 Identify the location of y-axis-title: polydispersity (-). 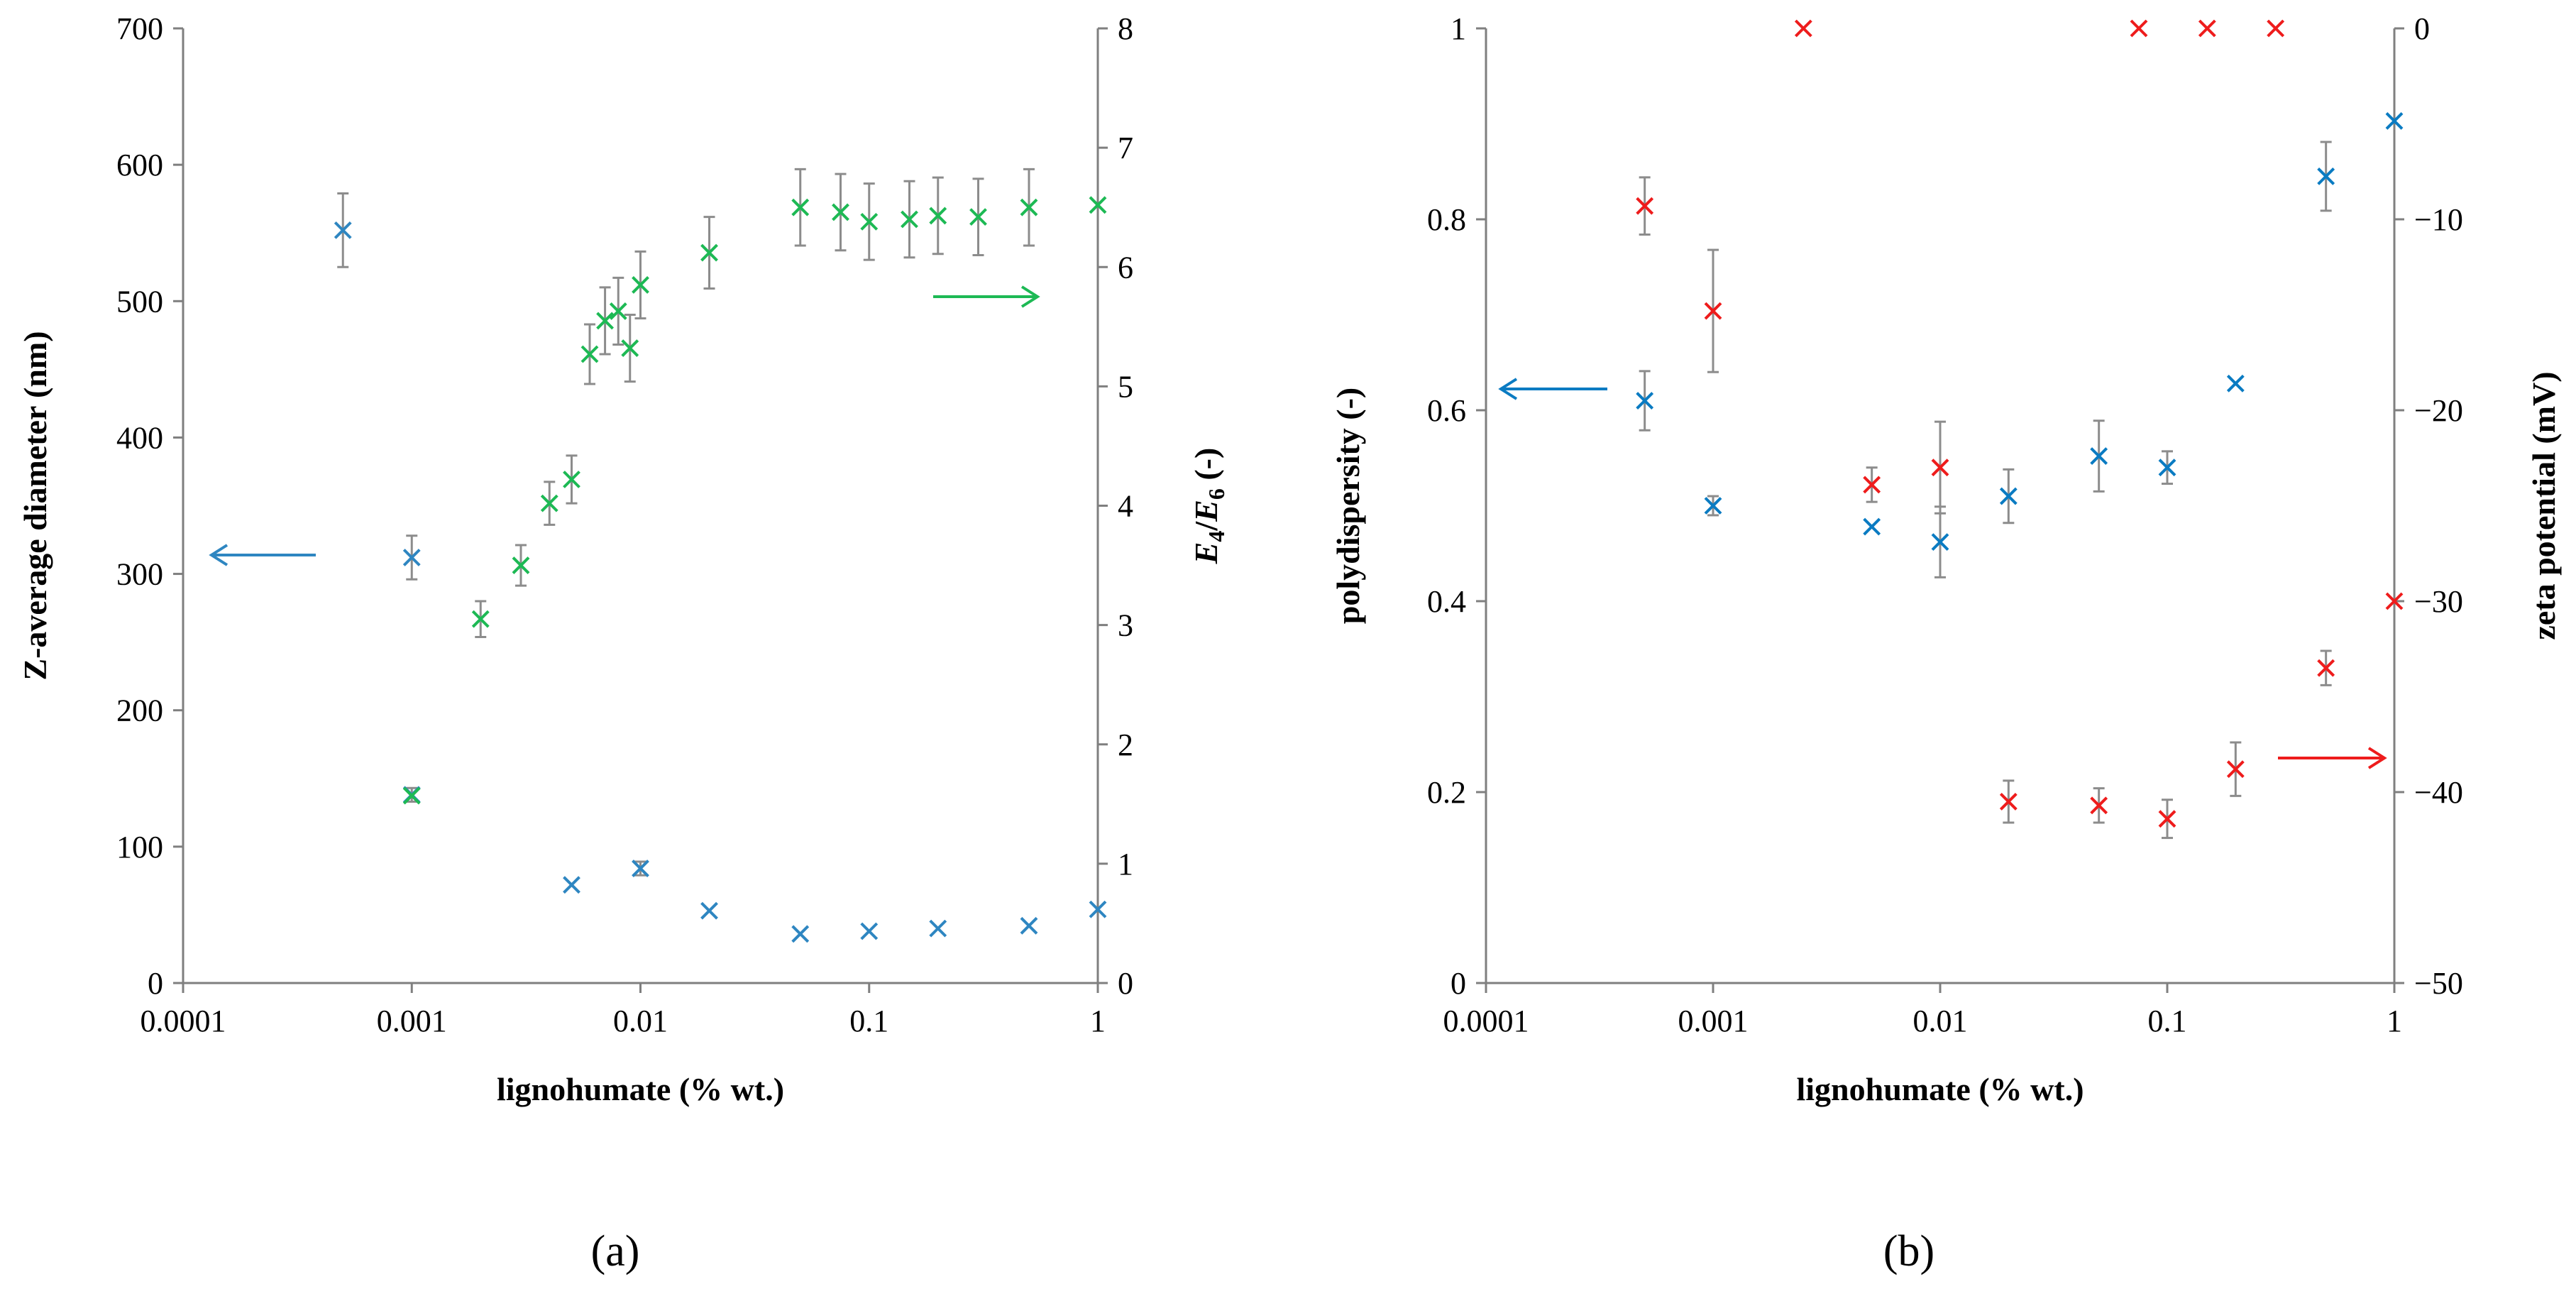
(1348, 507).